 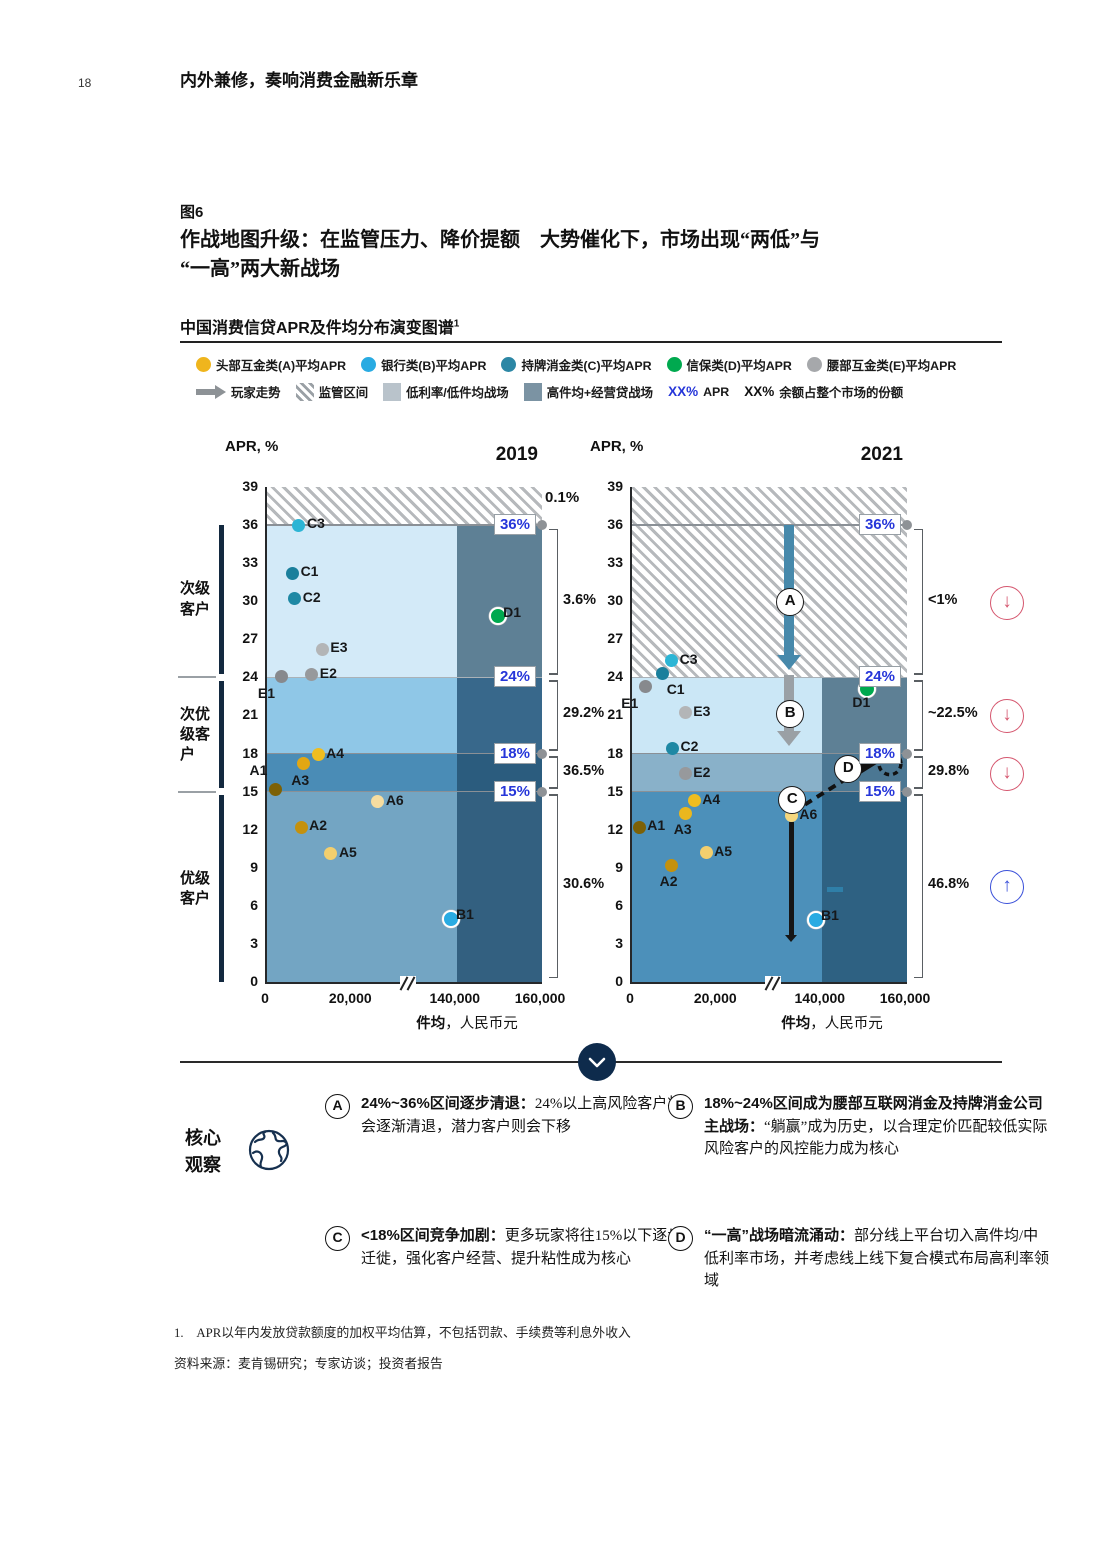 What do you see at coordinates (879, 677) in the screenshot?
I see `apr-threshold-label-24: 24%` at bounding box center [879, 677].